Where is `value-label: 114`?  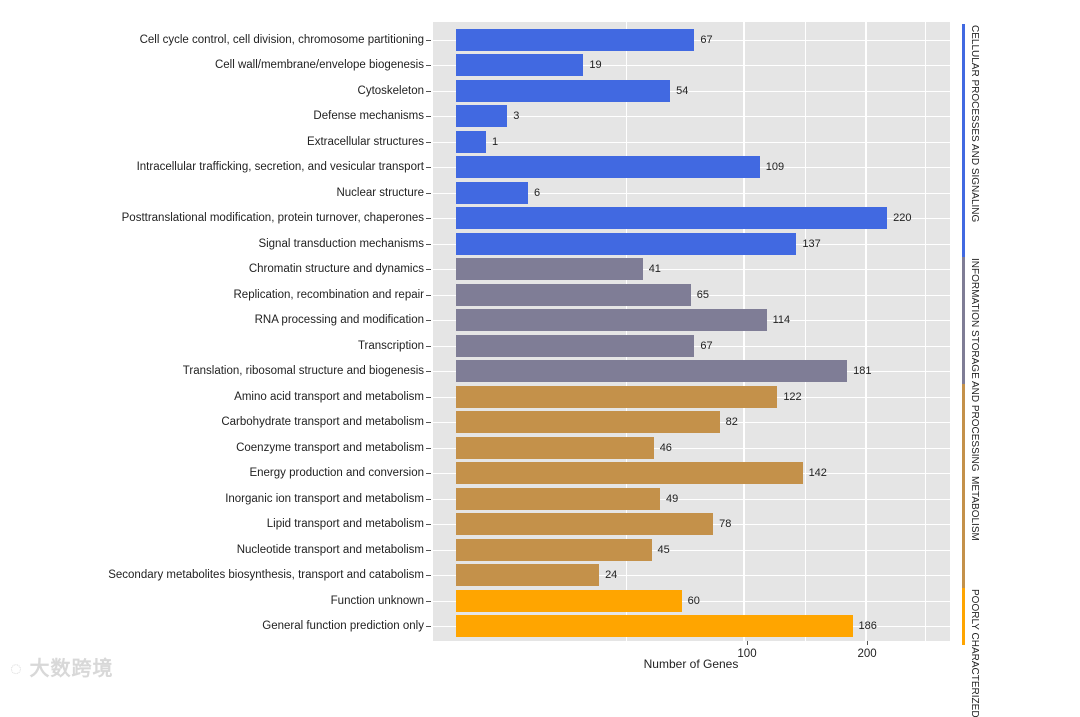
value-label: 114 is located at coordinates (781, 320).